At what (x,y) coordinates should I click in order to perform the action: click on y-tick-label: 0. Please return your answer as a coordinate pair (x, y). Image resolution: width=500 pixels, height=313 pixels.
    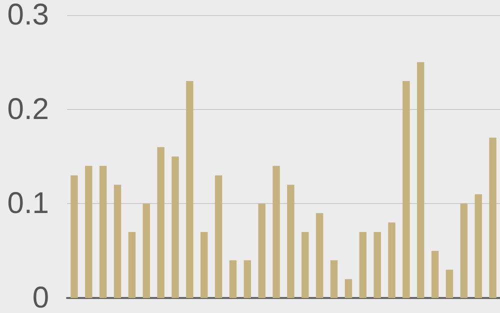
    Looking at the image, I should click on (40, 297).